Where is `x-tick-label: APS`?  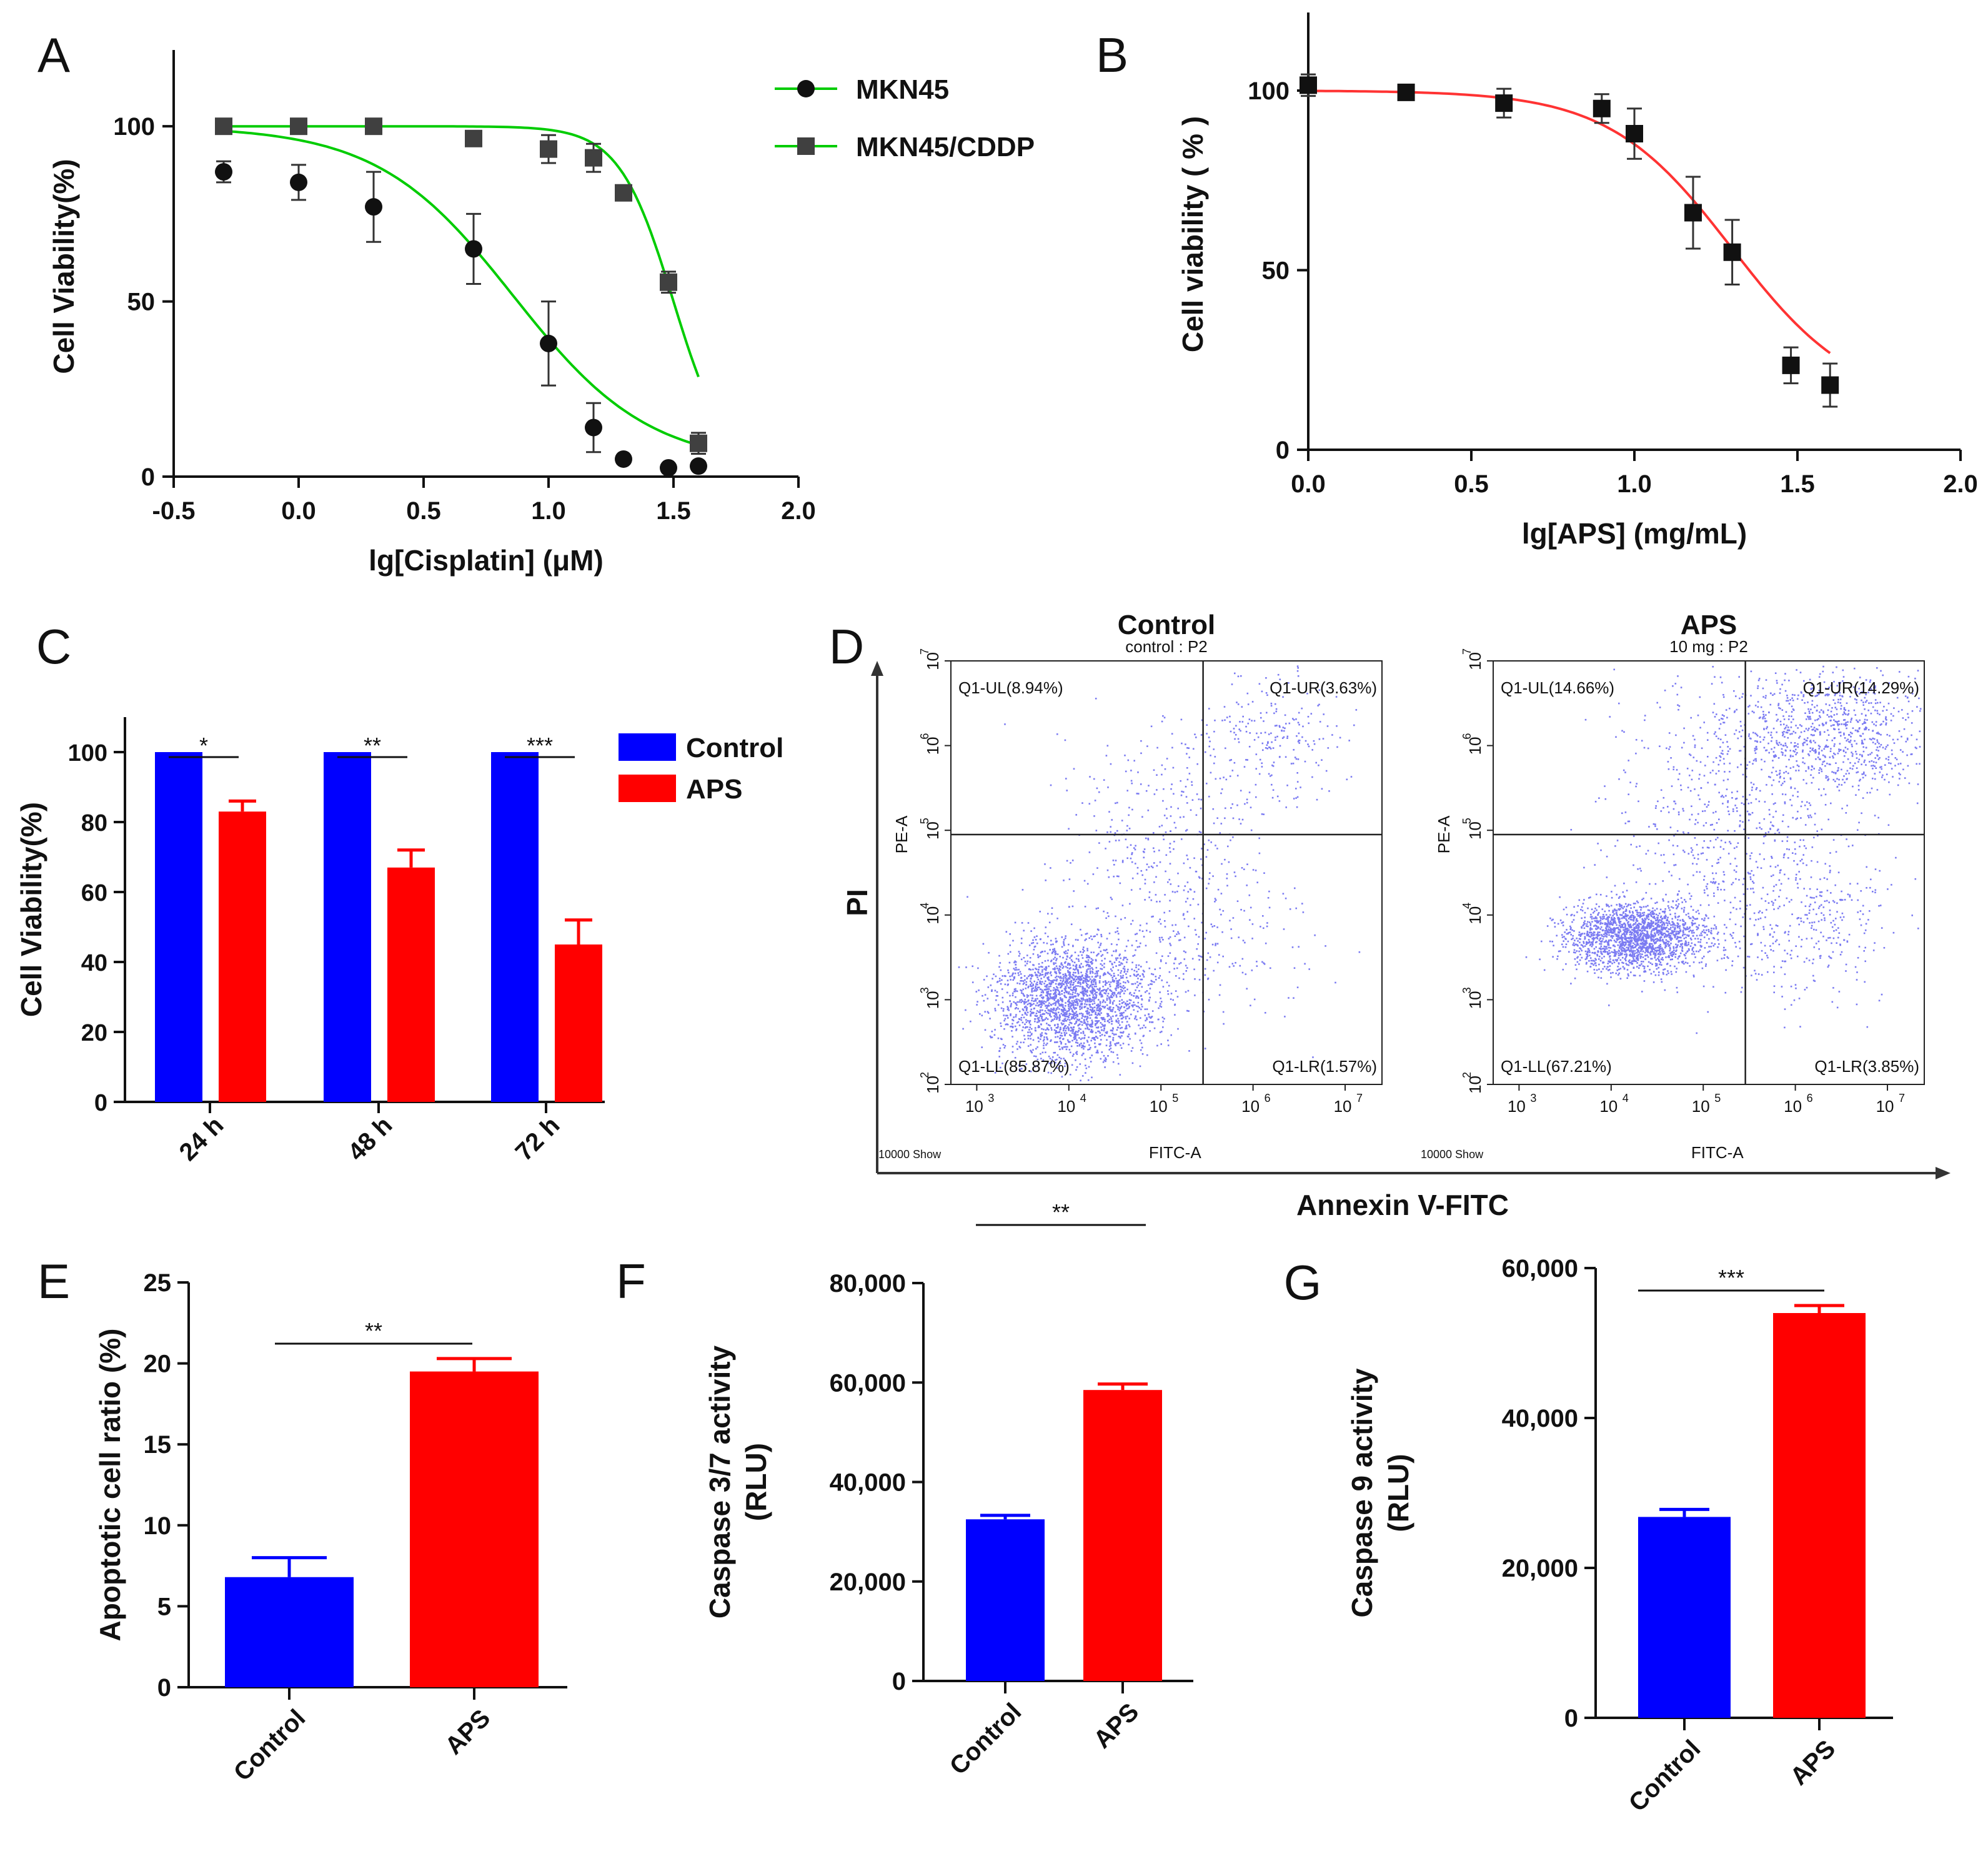 x-tick-label: APS is located at coordinates (1116, 1725).